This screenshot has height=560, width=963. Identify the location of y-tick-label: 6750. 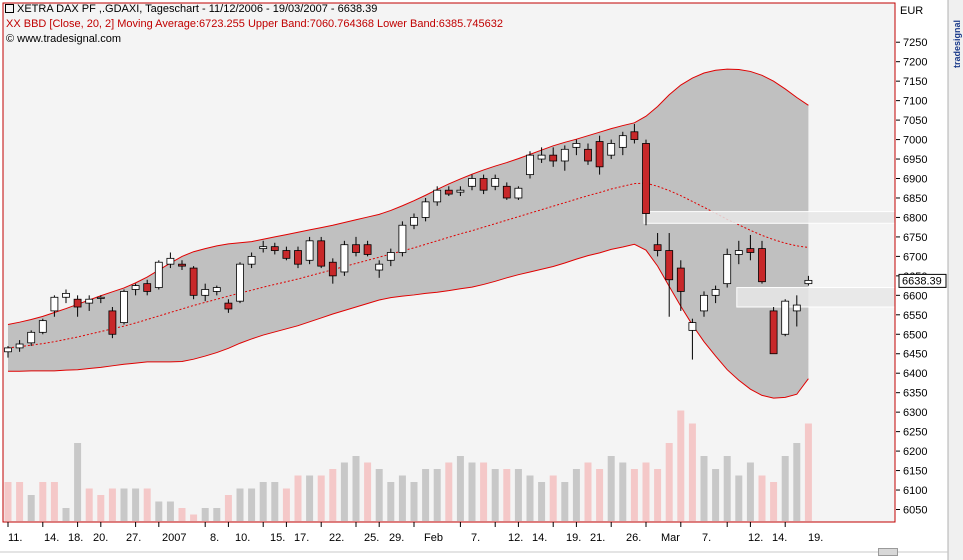
(915, 238).